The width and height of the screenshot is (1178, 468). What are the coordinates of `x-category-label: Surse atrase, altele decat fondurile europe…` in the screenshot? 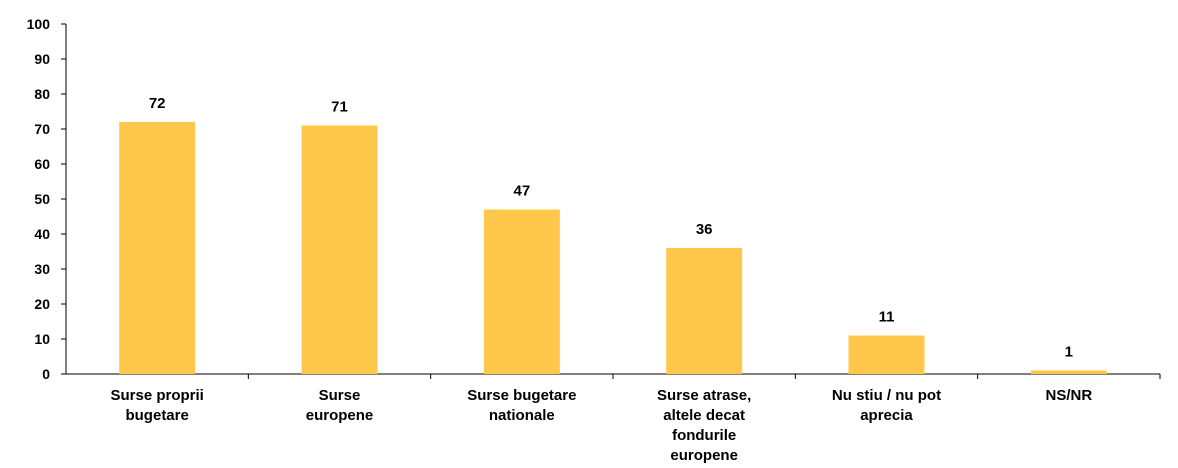 It's located at (704, 425).